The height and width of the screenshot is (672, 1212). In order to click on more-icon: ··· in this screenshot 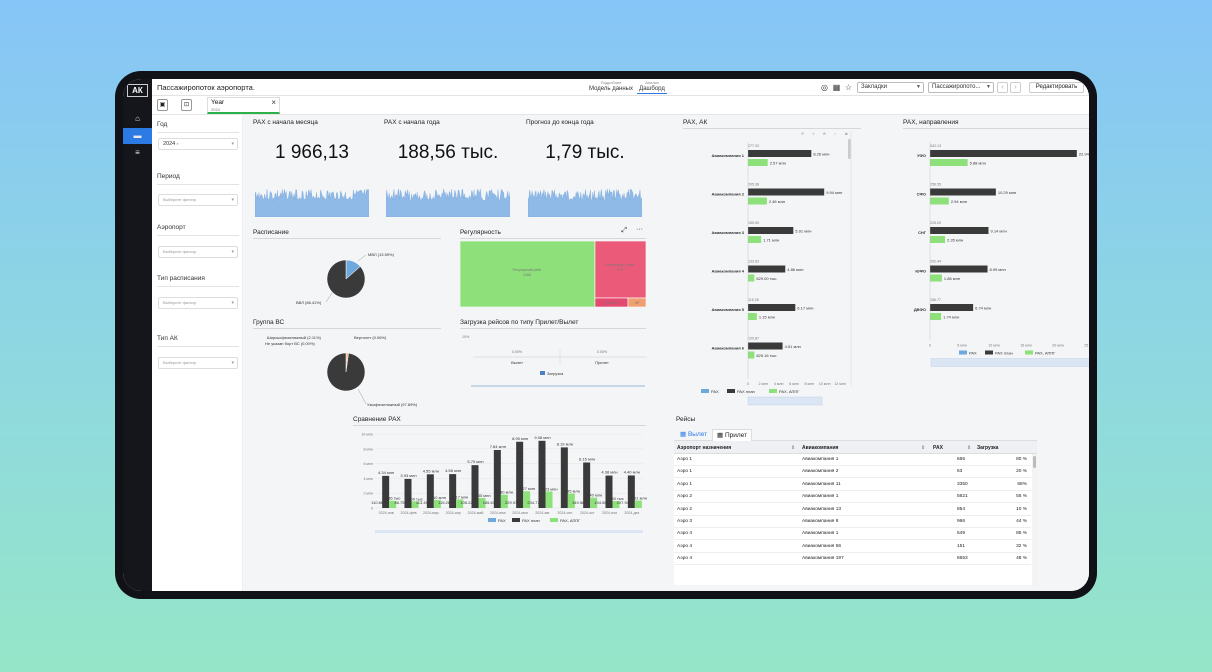, I will do `click(639, 229)`.